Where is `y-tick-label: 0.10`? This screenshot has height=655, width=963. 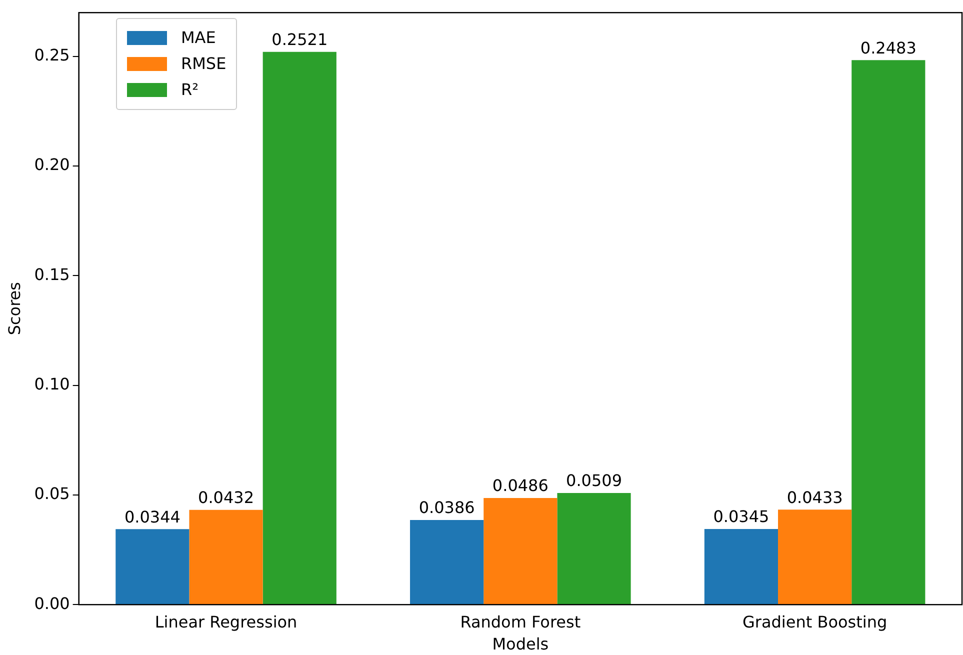
y-tick-label: 0.10 is located at coordinates (52, 384).